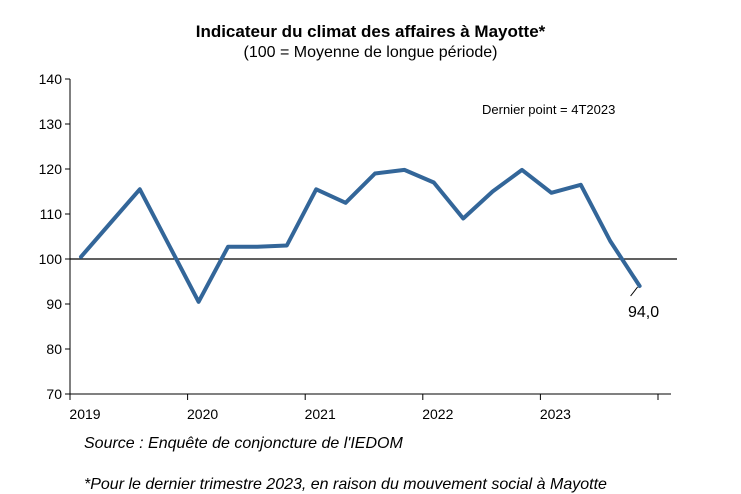  I want to click on y-tick-label: 80, so click(54, 349).